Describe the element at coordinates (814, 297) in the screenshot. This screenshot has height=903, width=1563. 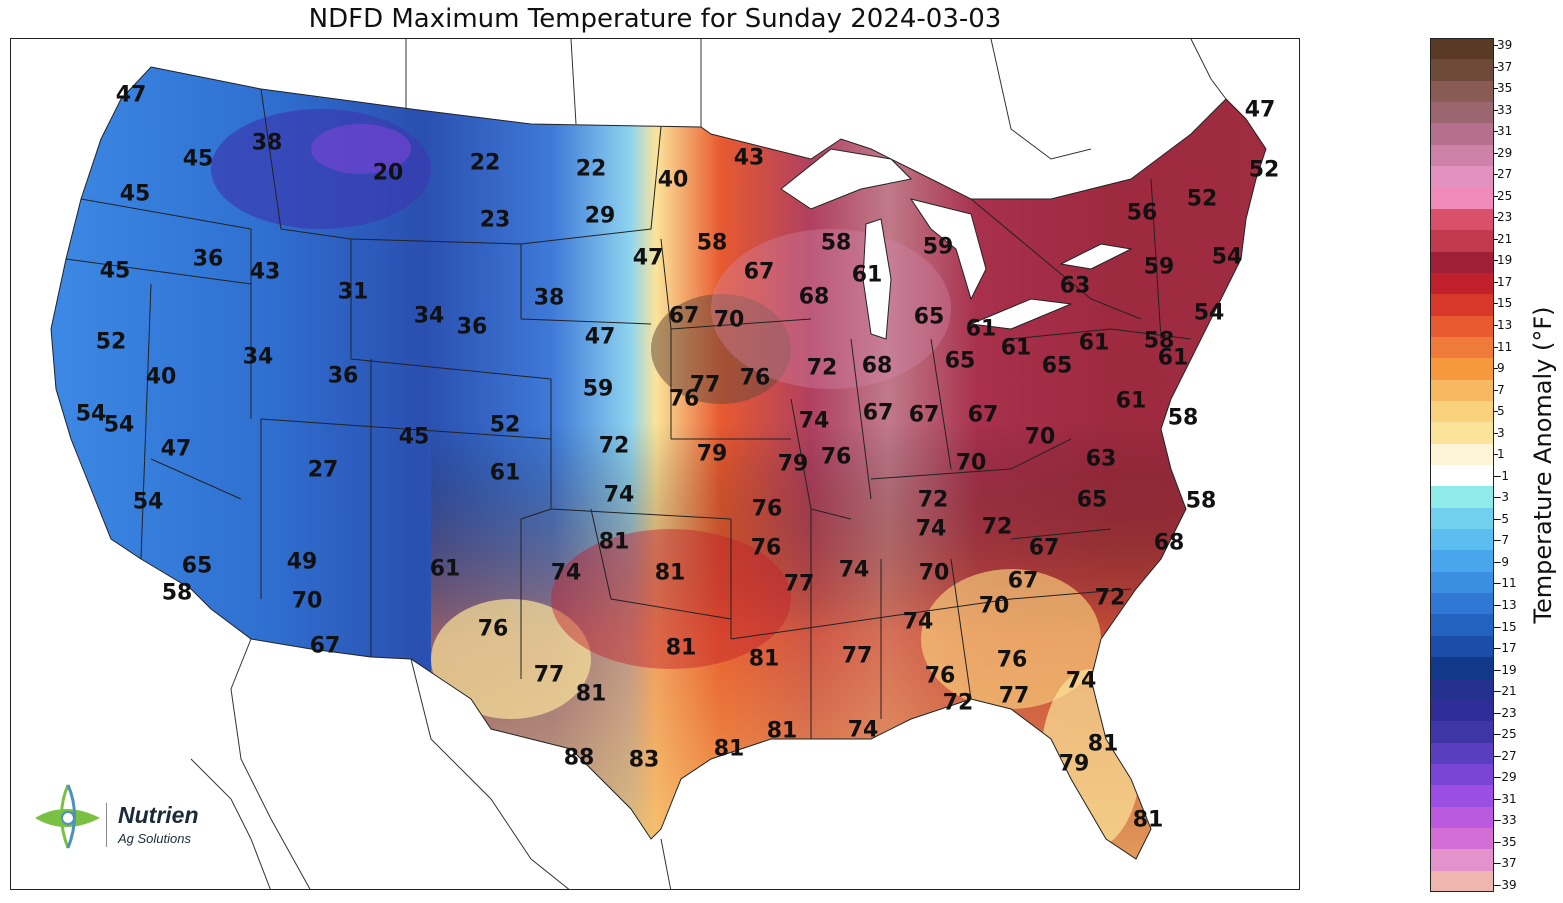
I see `temperature-label: 68` at that location.